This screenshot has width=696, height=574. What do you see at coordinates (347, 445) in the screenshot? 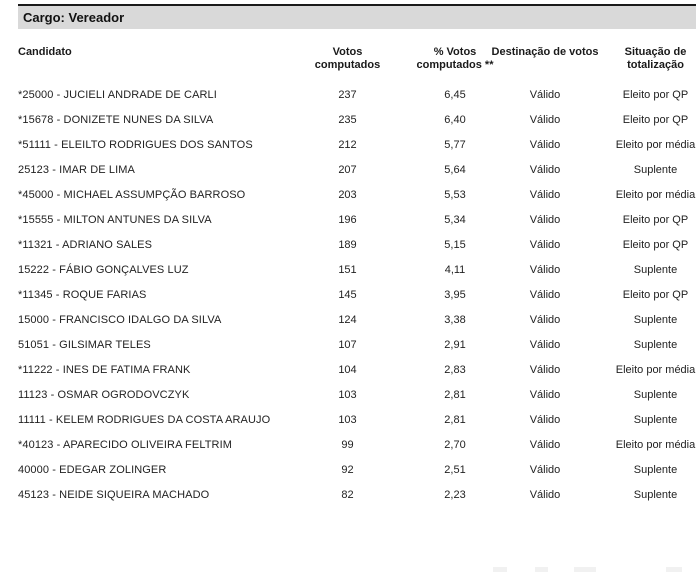
I see `cell-votos: 99` at bounding box center [347, 445].